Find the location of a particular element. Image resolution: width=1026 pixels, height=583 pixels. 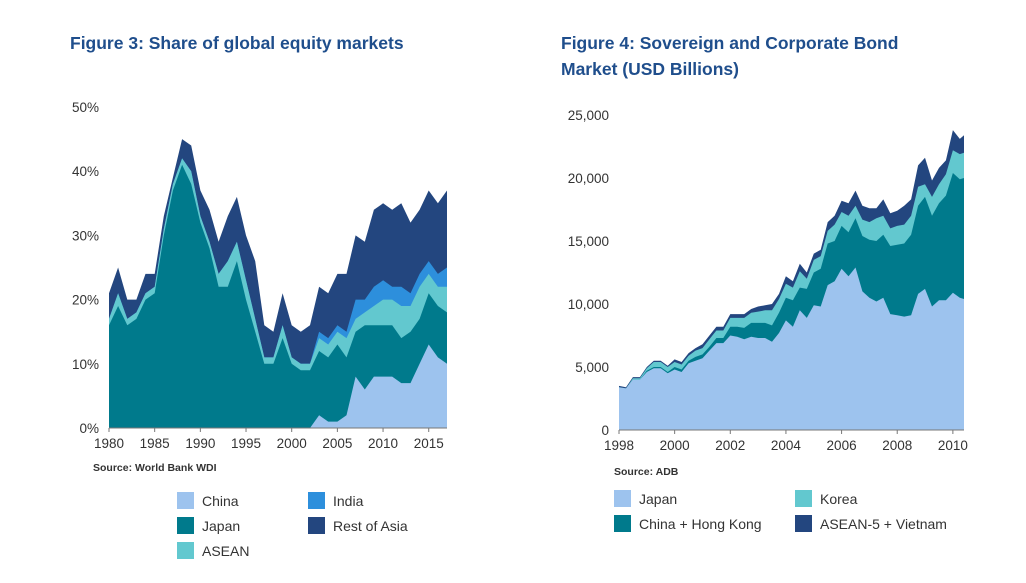

legend-label: China + Hong Kong is located at coordinates (700, 523).